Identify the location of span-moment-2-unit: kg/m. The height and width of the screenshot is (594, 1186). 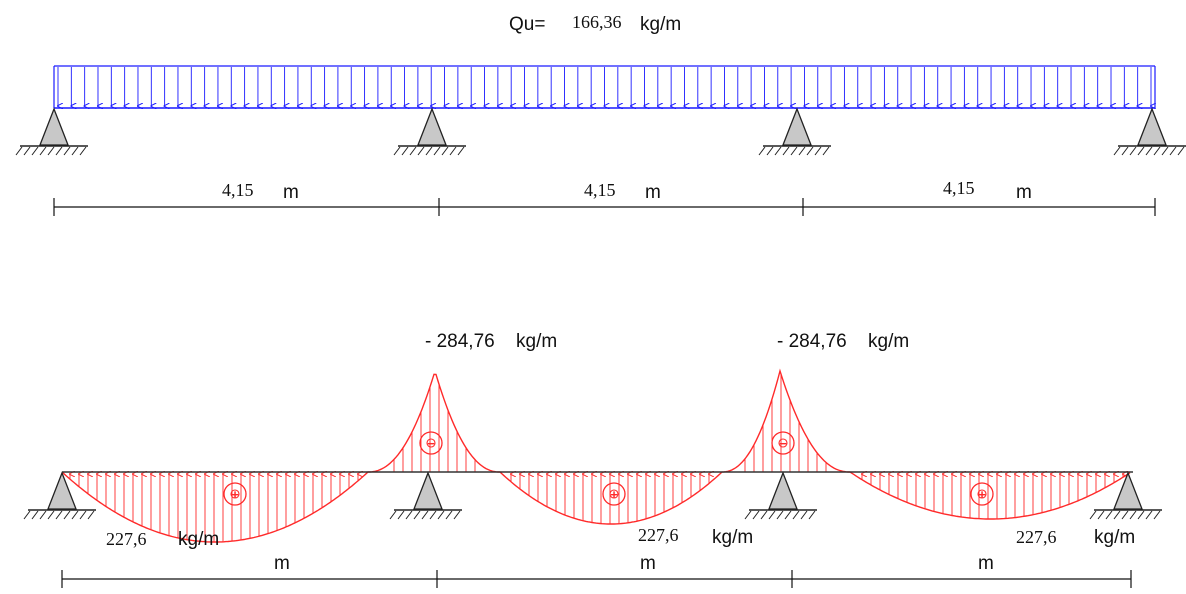
(732, 537).